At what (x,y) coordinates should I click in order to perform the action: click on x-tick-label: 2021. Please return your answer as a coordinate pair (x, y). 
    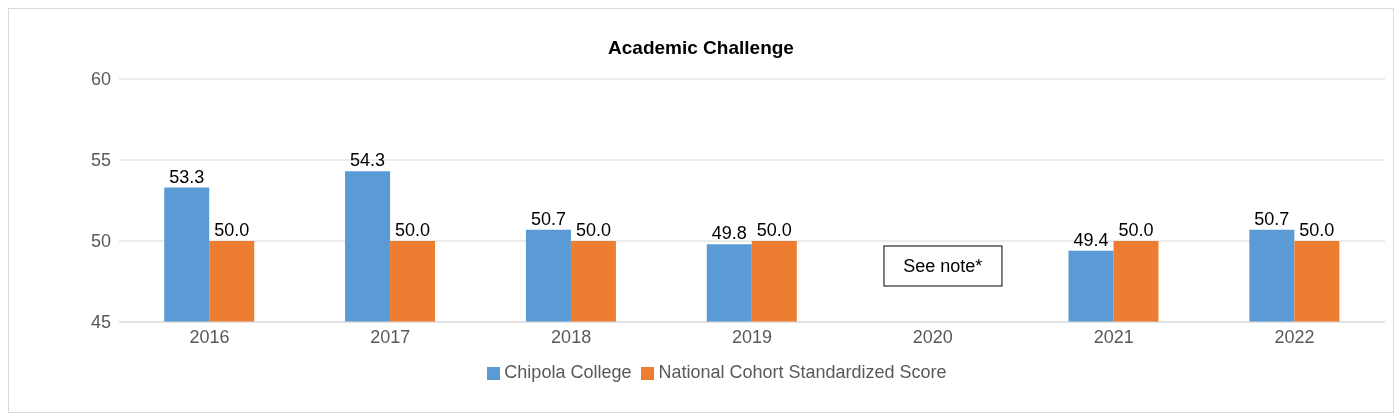
    Looking at the image, I should click on (1113, 336).